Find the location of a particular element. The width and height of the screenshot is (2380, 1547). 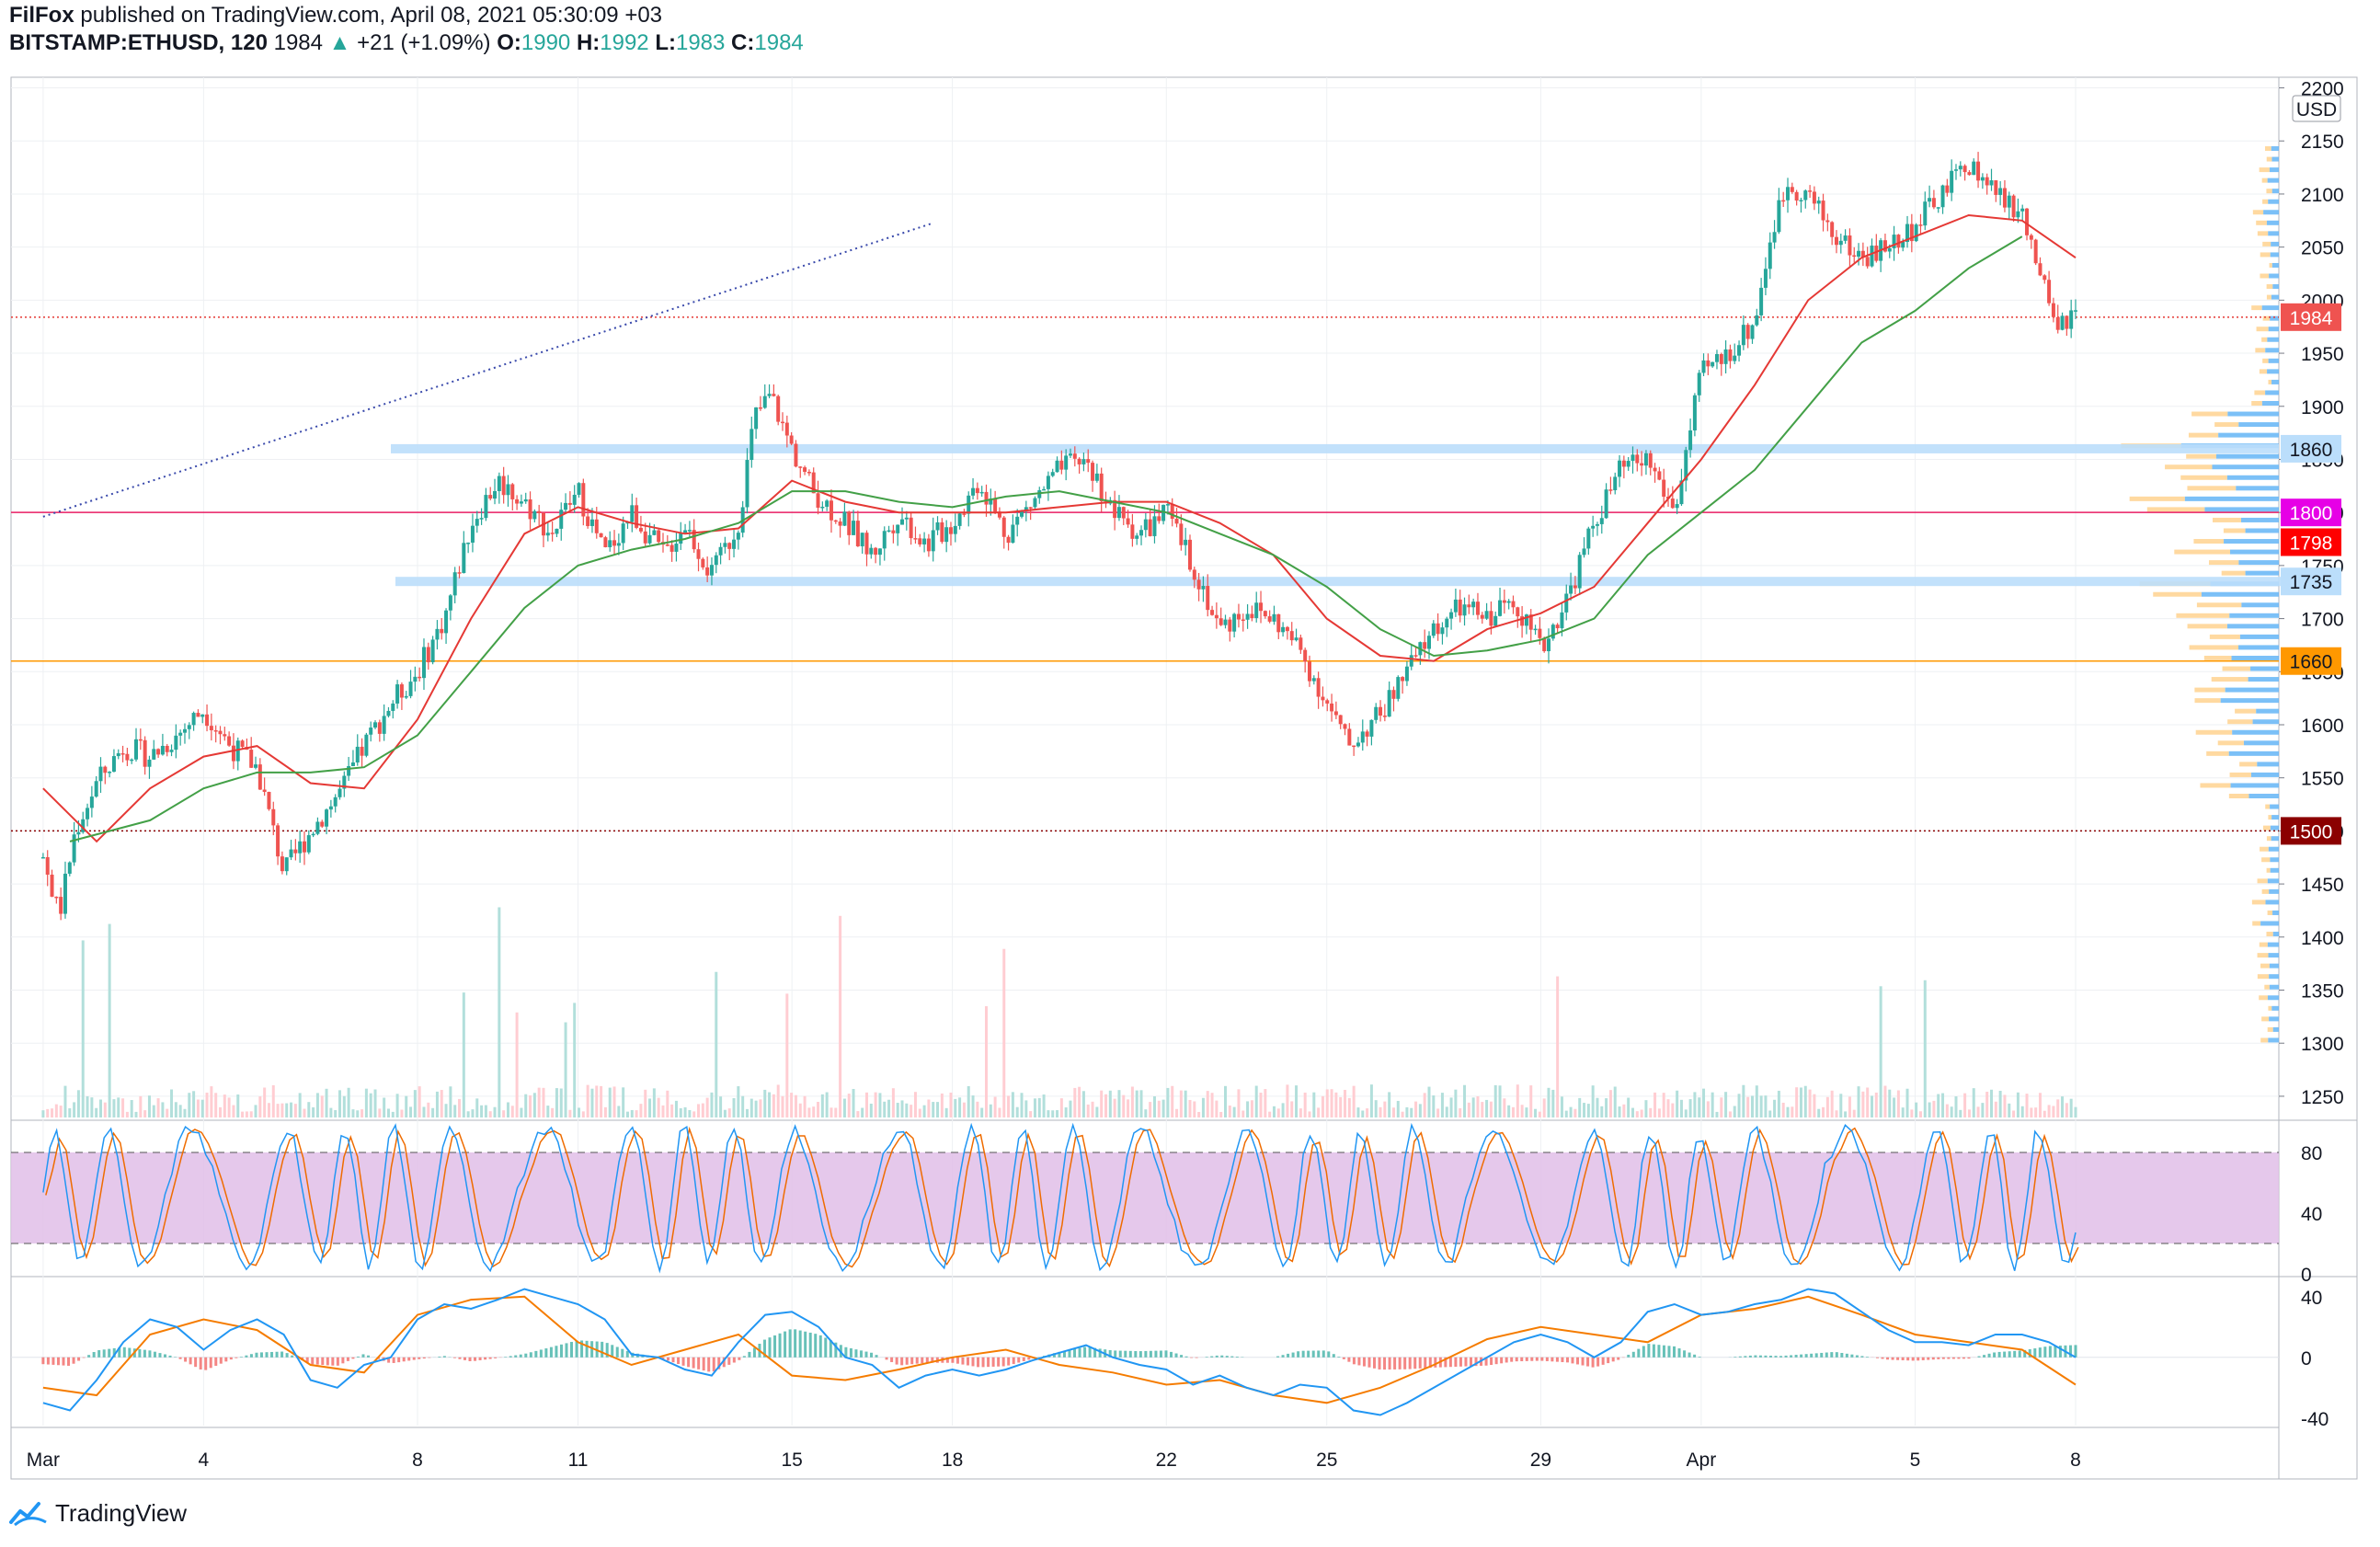

publisher-name: FilFox is located at coordinates (41, 15).